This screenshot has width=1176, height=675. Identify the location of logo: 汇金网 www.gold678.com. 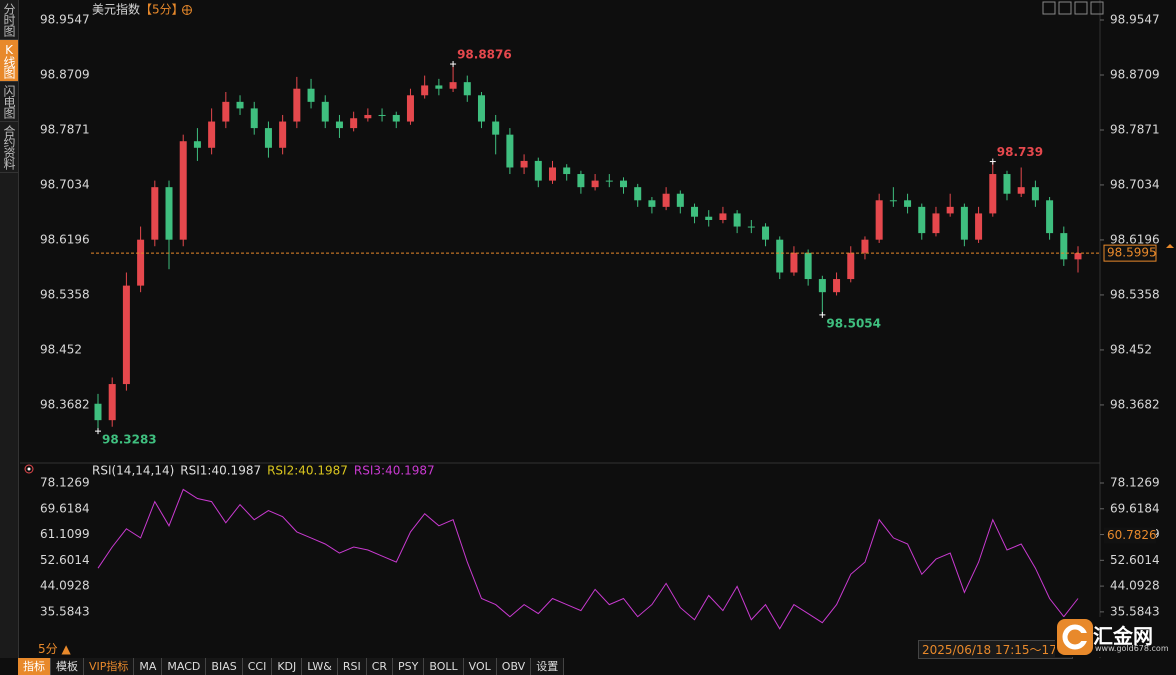
(1115, 637).